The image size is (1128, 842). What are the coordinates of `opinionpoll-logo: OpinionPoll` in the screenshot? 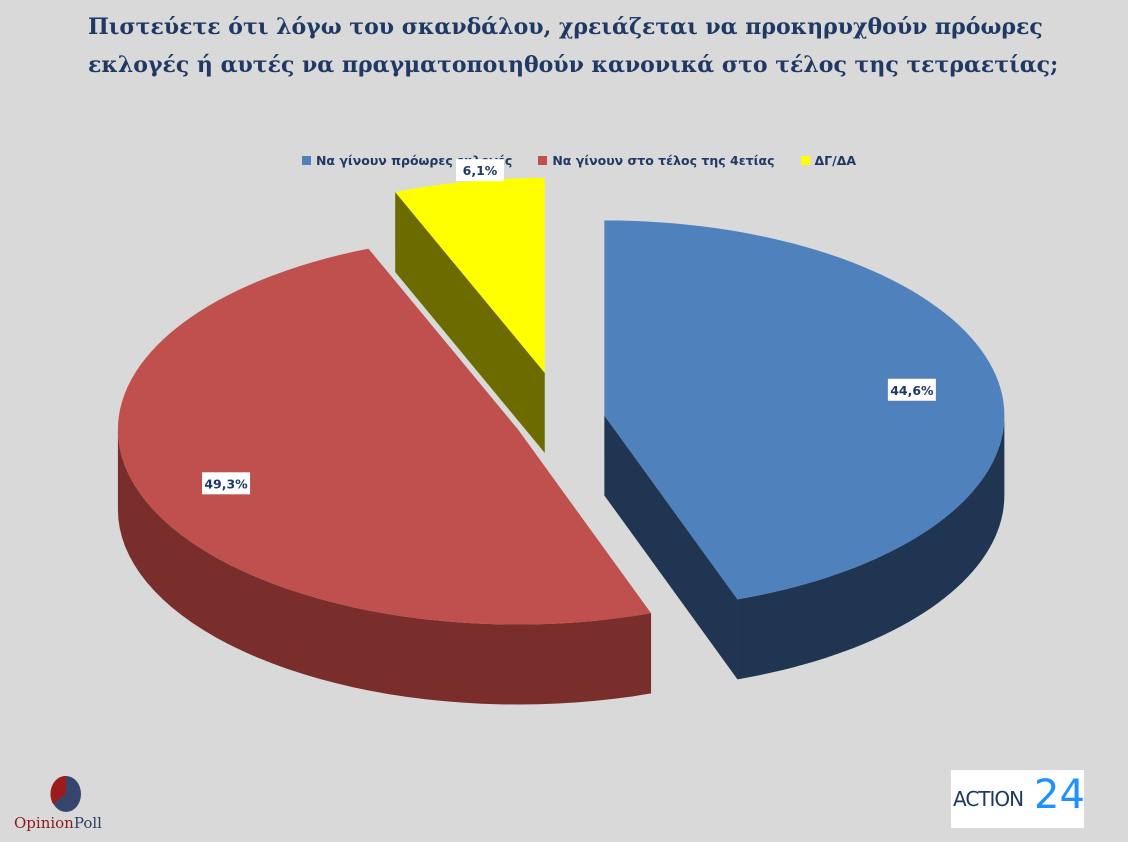 It's located at (69, 803).